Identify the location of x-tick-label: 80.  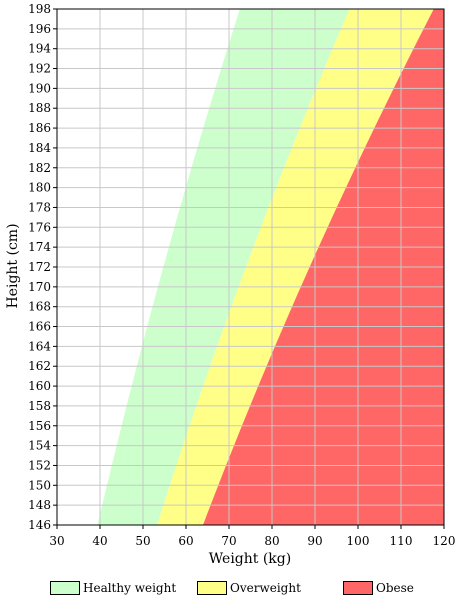
(271, 541).